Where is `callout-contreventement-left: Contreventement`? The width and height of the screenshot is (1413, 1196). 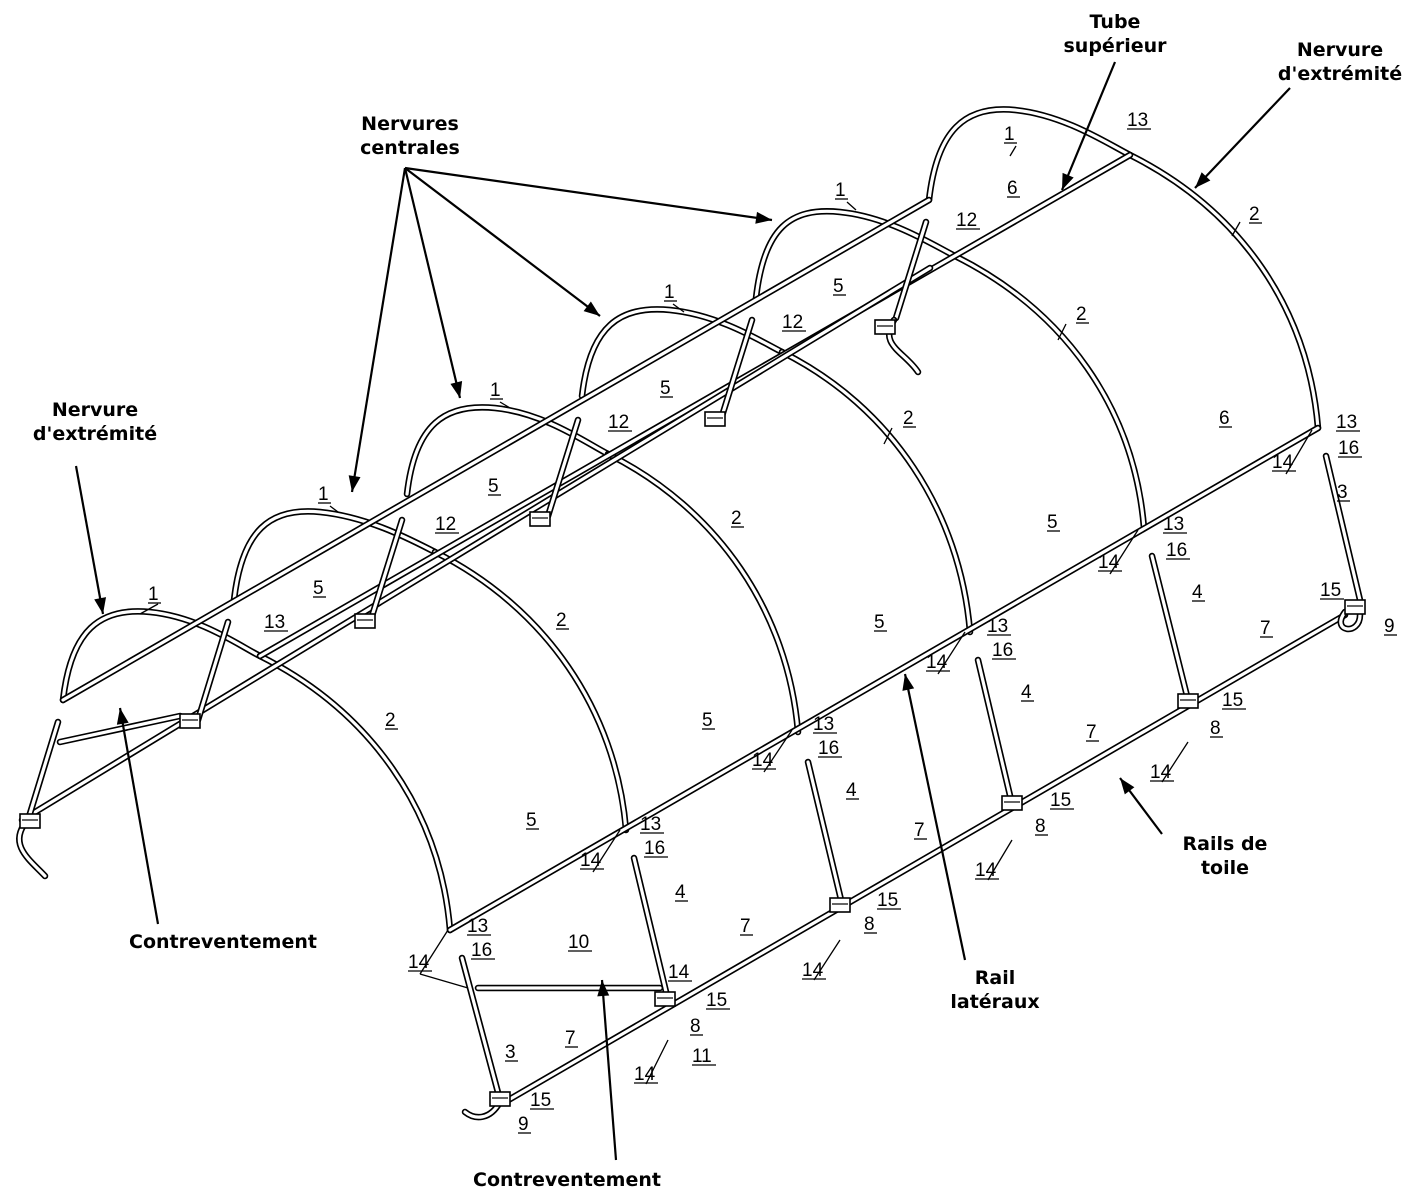 callout-contreventement-left: Contreventement is located at coordinates (223, 942).